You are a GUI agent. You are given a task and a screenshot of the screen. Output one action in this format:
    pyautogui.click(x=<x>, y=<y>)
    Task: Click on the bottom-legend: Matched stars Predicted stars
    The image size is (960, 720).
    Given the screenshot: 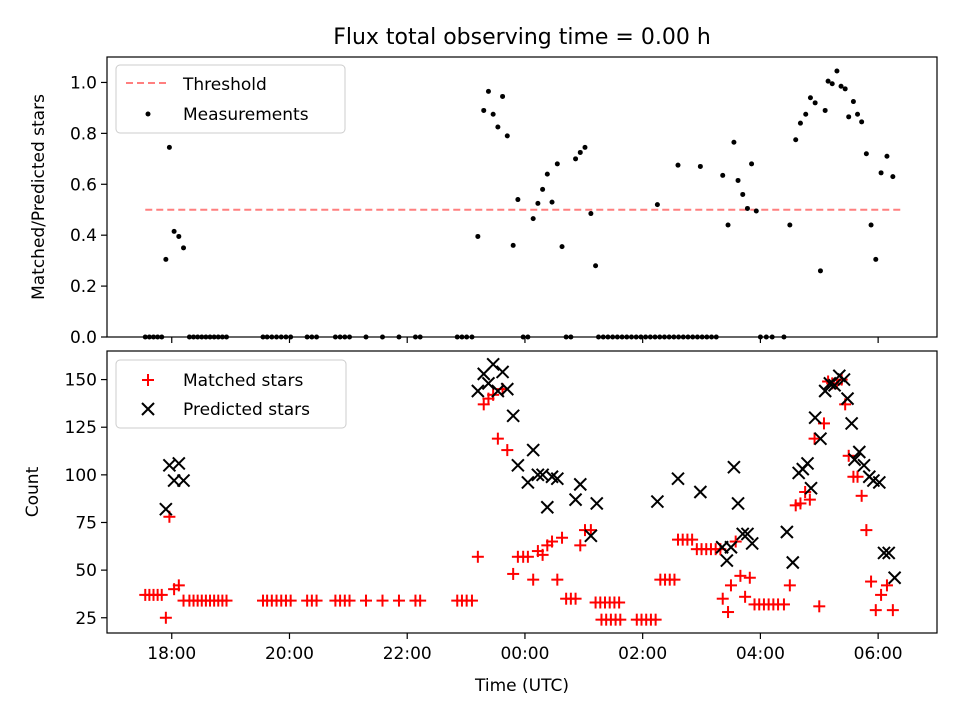 What is the action you would take?
    pyautogui.click(x=231, y=394)
    